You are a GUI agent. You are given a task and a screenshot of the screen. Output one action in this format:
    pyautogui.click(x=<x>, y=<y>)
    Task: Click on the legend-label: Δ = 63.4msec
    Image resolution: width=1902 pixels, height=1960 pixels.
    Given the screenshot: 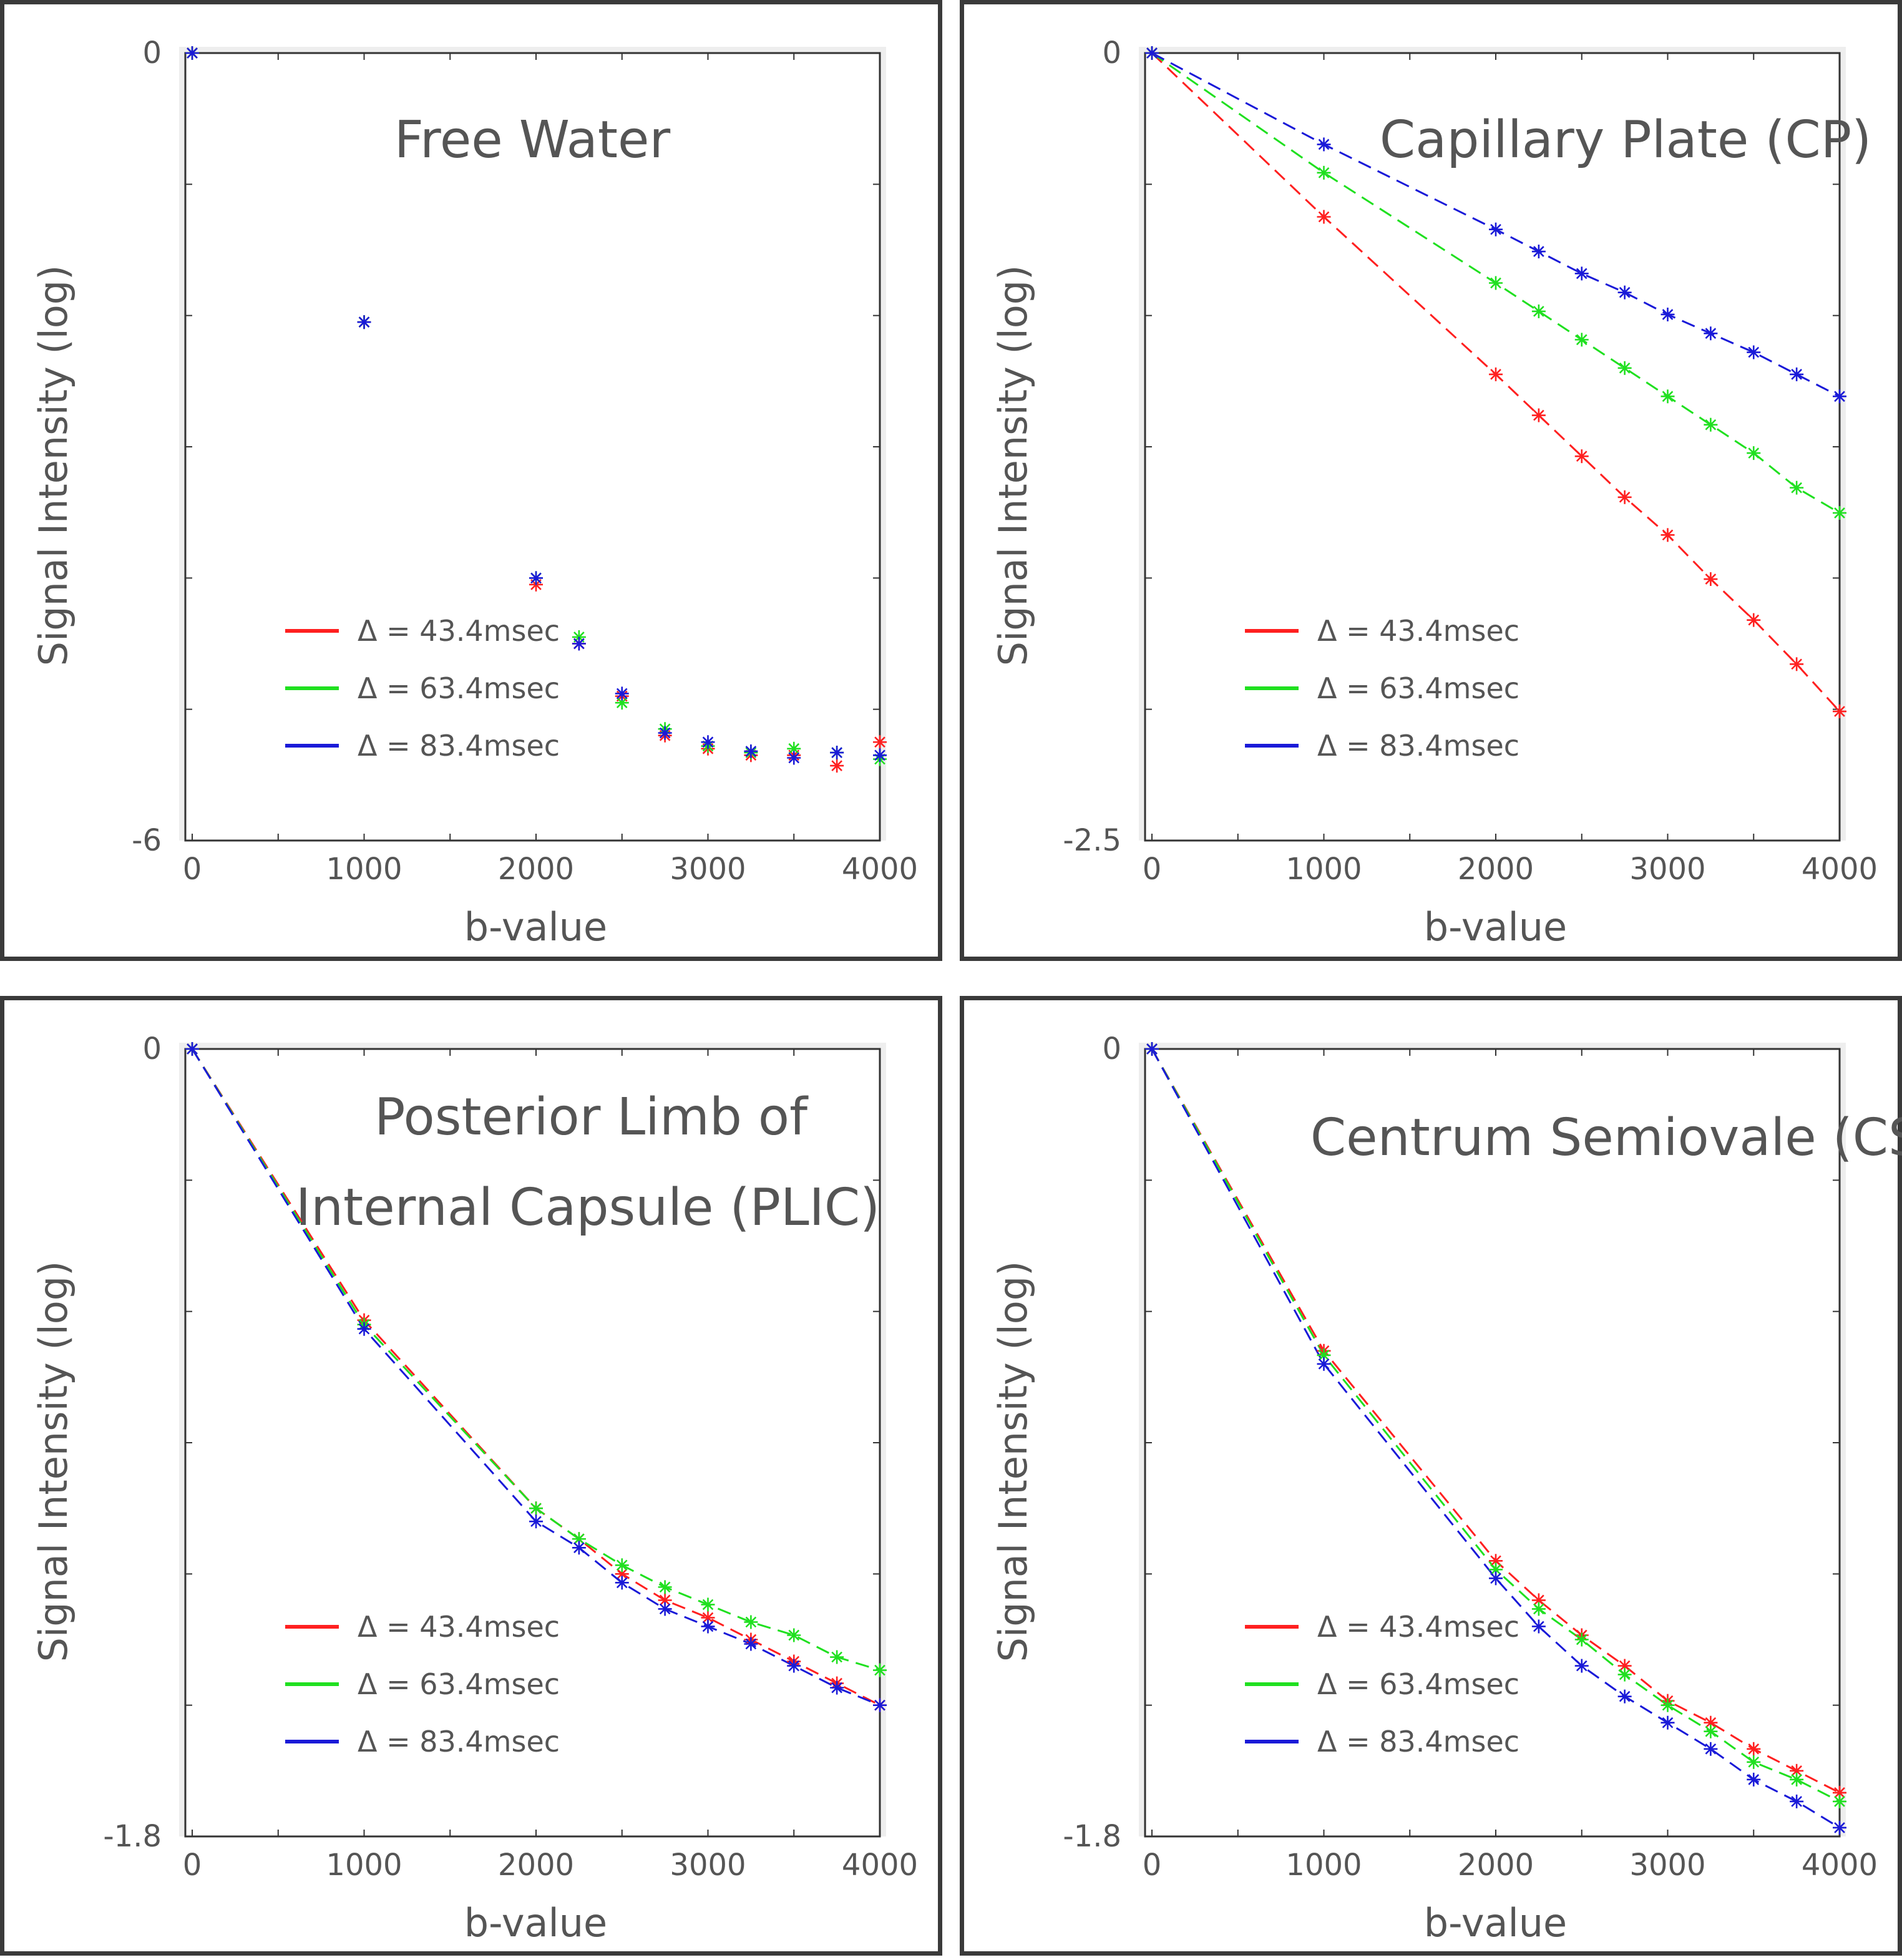 What is the action you would take?
    pyautogui.click(x=1418, y=1684)
    